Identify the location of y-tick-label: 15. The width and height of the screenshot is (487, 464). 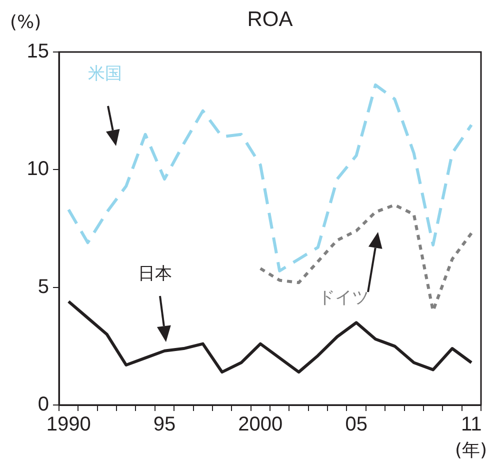
(37, 51).